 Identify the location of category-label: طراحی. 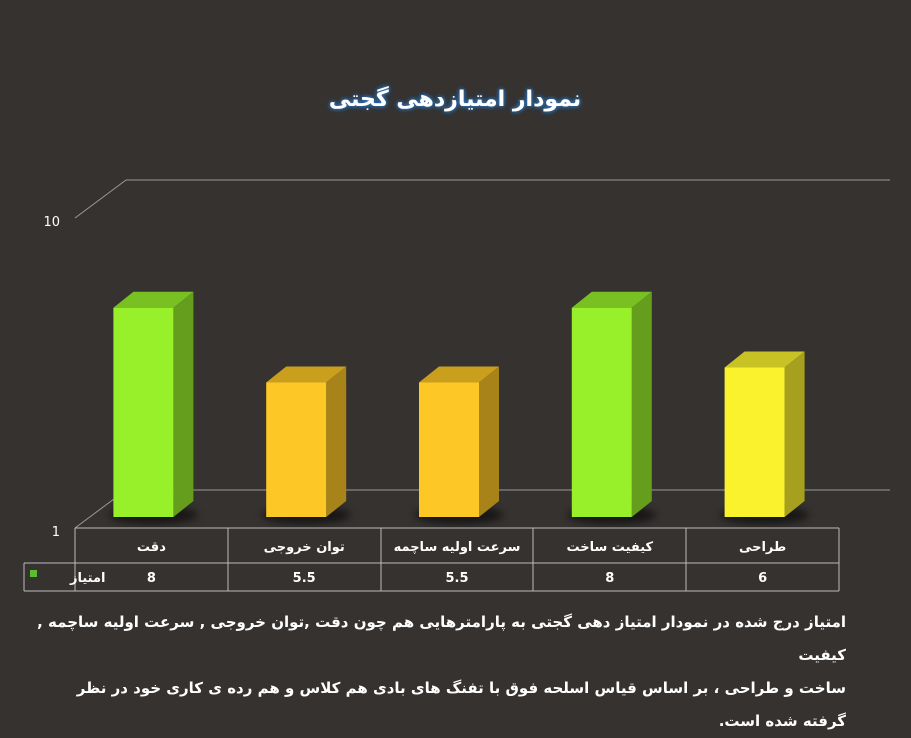
(762, 547).